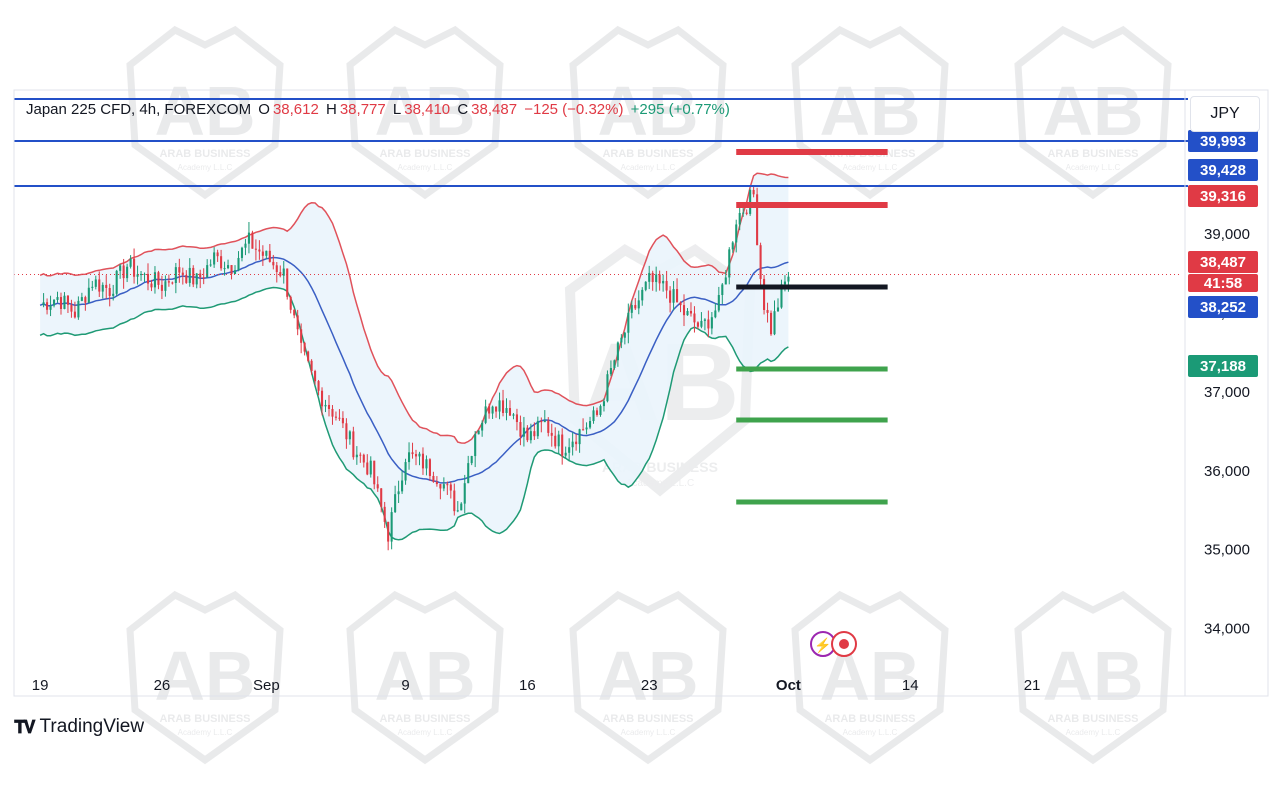  Describe the element at coordinates (79, 727) in the screenshot. I see `tradingview-logo: 𝐓𝐕 TradingView` at that location.